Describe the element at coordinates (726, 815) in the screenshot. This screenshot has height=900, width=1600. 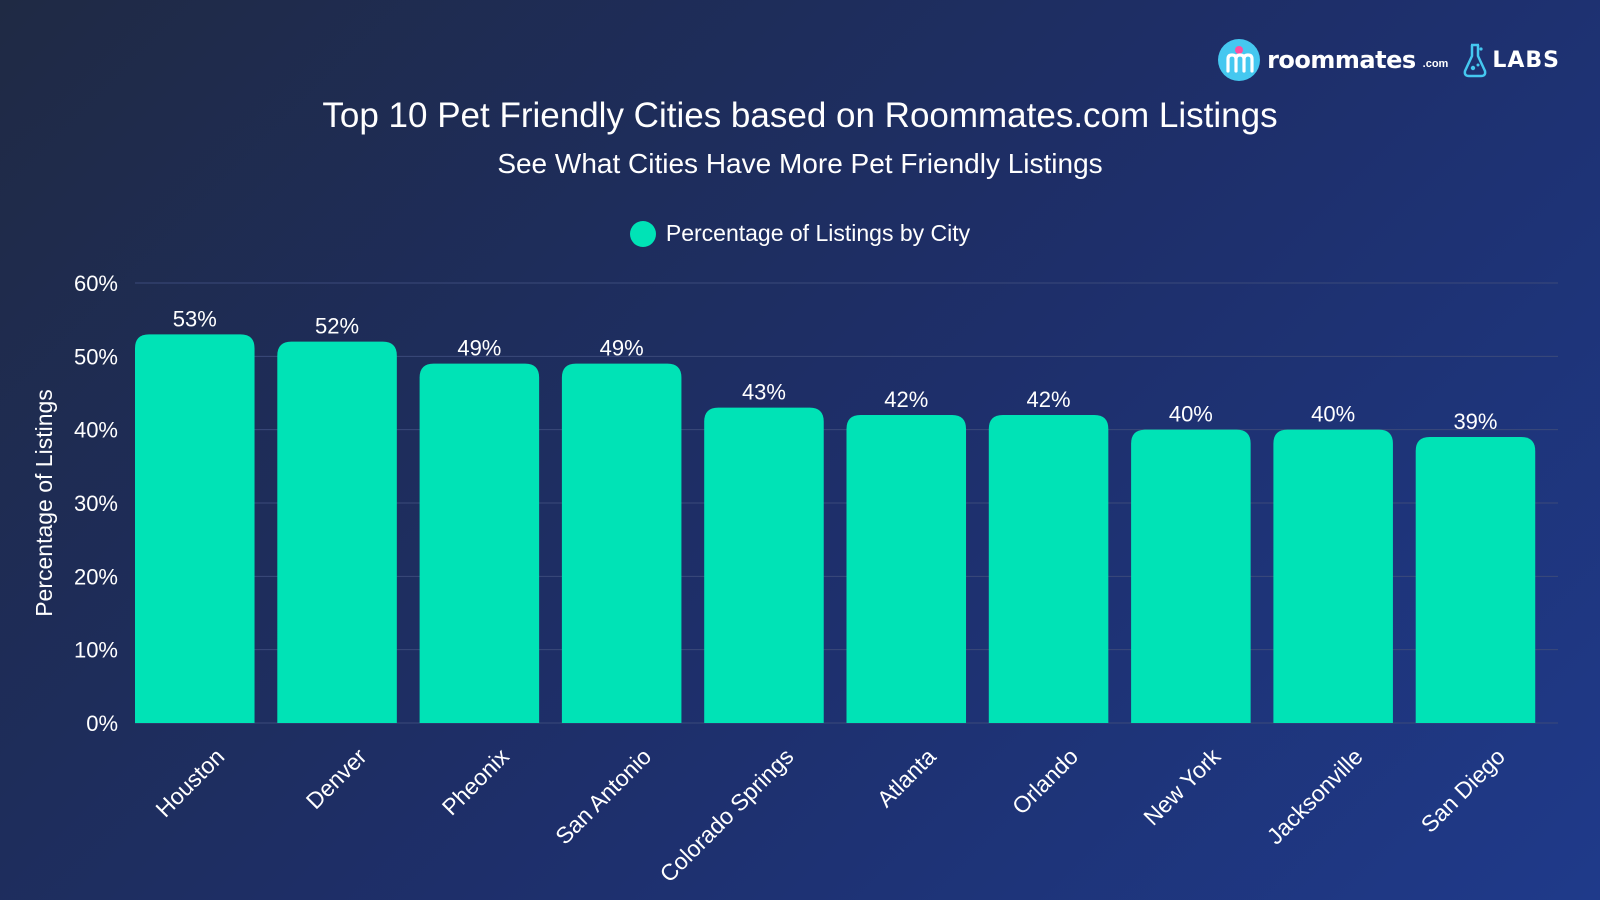
I see `x-tick-label: Colorado Springs` at that location.